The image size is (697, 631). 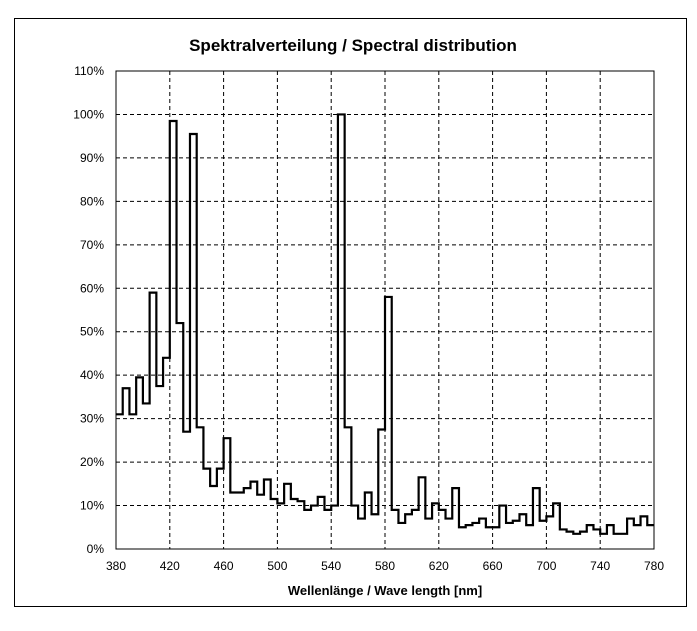 What do you see at coordinates (439, 566) in the screenshot?
I see `x-tick-label: 620` at bounding box center [439, 566].